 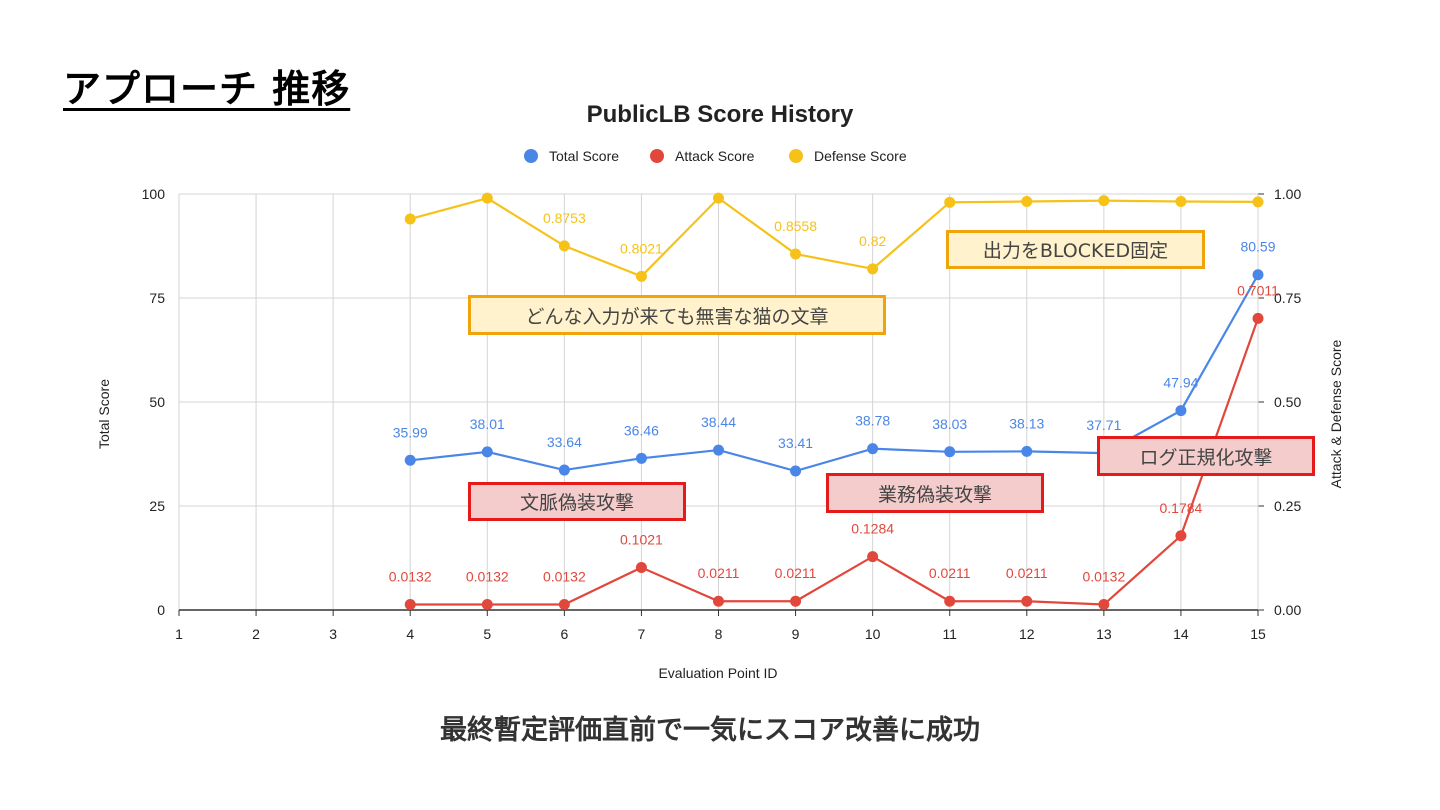 I want to click on x-tick-label: 5, so click(x=487, y=634).